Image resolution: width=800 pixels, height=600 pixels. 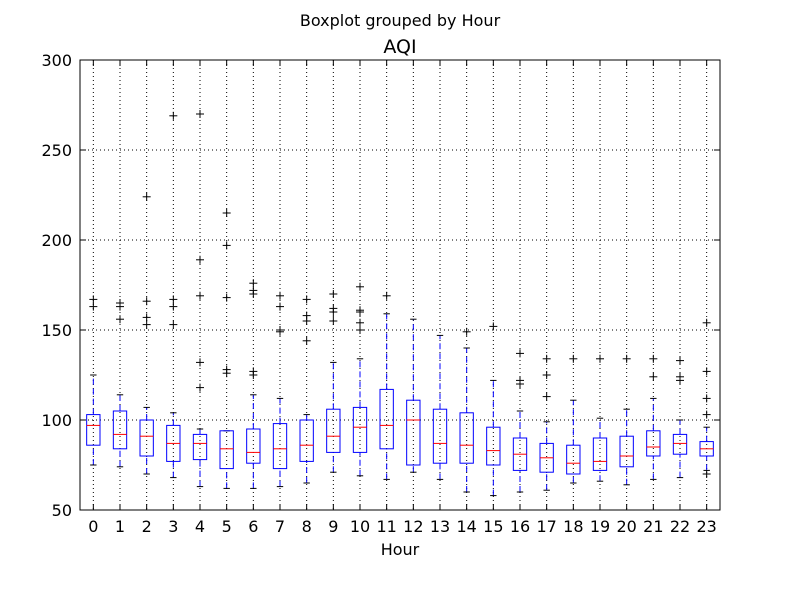 What do you see at coordinates (56, 330) in the screenshot?
I see `y-tick-label: 150` at bounding box center [56, 330].